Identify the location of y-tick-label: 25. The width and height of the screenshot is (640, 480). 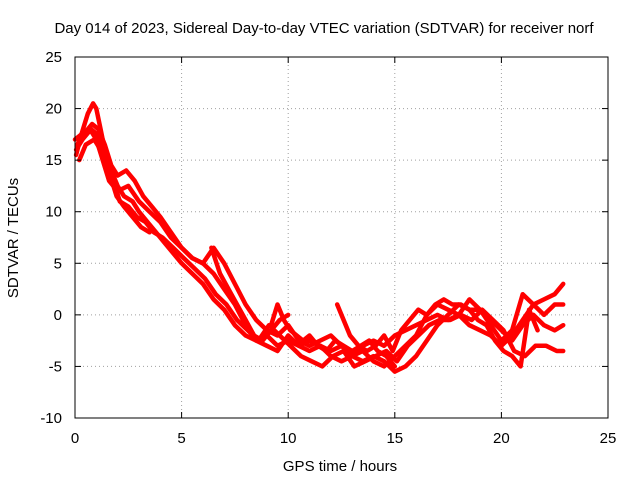
(53, 57).